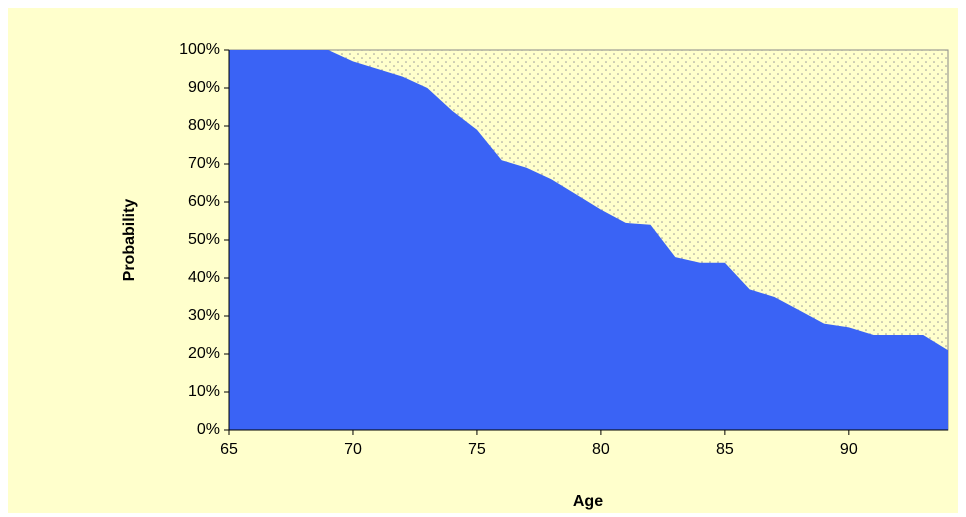 The width and height of the screenshot is (966, 517). What do you see at coordinates (849, 449) in the screenshot?
I see `x-tick-label: 90` at bounding box center [849, 449].